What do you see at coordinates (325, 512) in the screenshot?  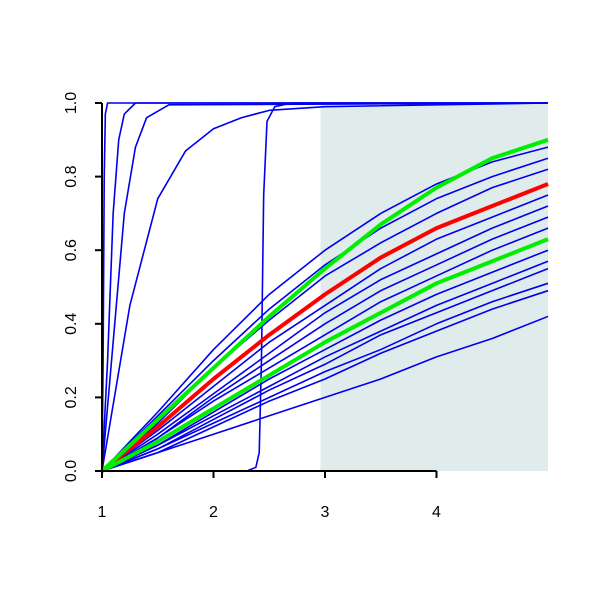 I see `x-tick-label: 3` at bounding box center [325, 512].